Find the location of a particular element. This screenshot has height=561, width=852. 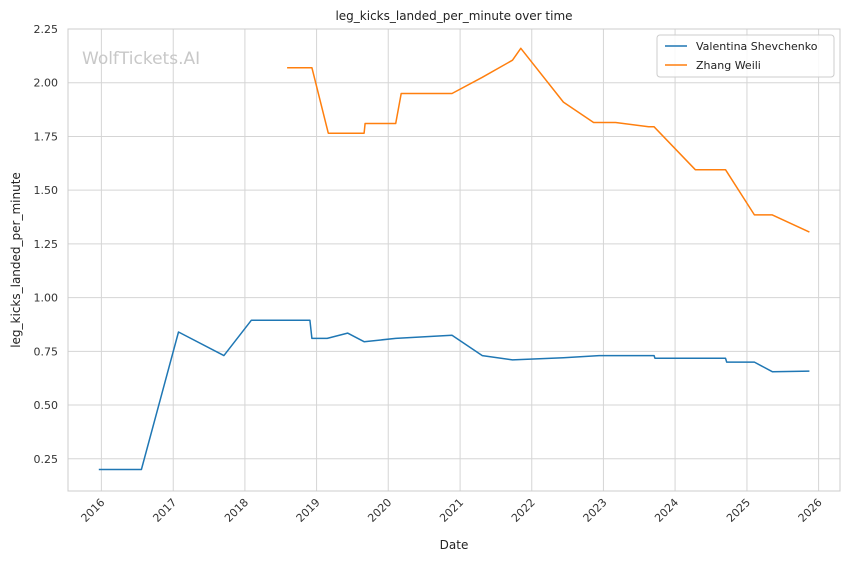

y-tick-label: 2.00 is located at coordinates (46, 83).